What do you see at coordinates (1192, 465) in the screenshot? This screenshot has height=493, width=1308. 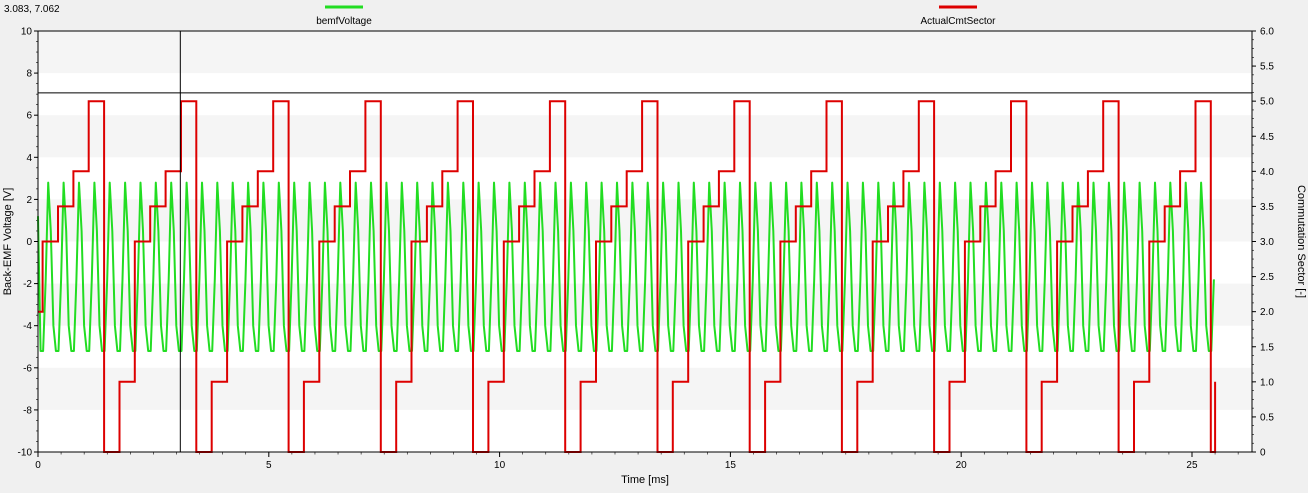 I see `x-tick-label: 25` at bounding box center [1192, 465].